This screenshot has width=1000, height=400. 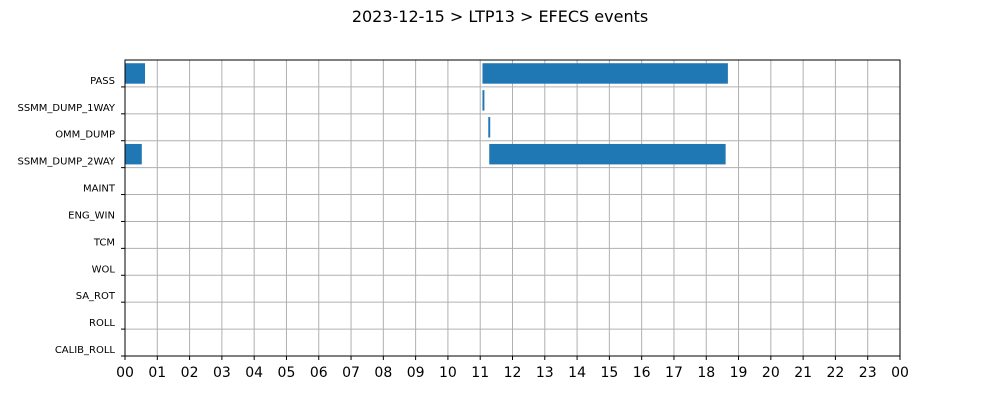 What do you see at coordinates (545, 373) in the screenshot?
I see `x-tick-label: 13` at bounding box center [545, 373].